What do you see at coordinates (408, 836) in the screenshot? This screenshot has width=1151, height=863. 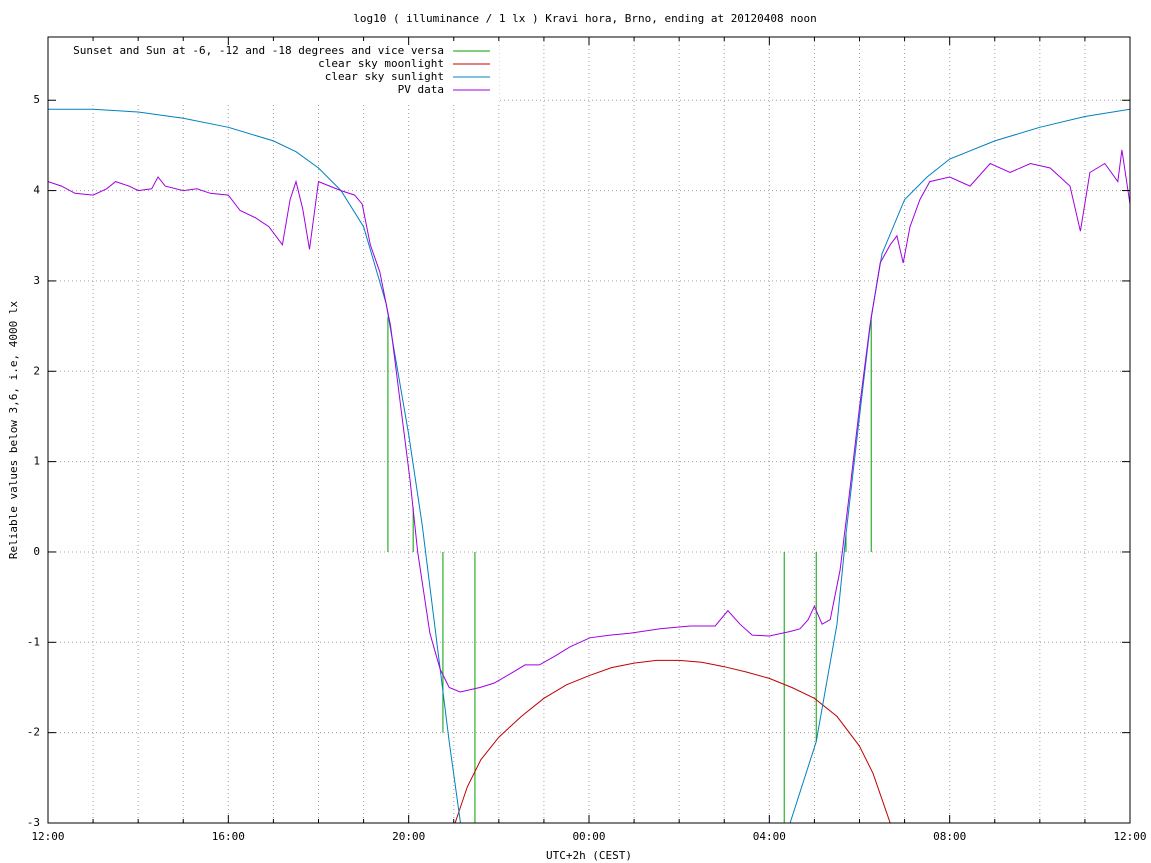 I see `x-tick-label: 20:00` at bounding box center [408, 836].